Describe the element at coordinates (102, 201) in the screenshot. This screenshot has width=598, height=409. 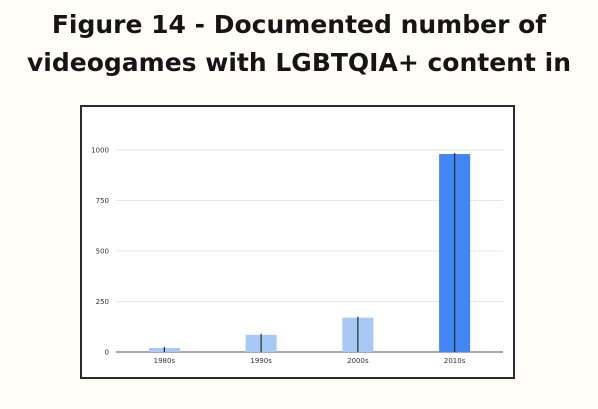
I see `y-tick-label-750: 750` at that location.